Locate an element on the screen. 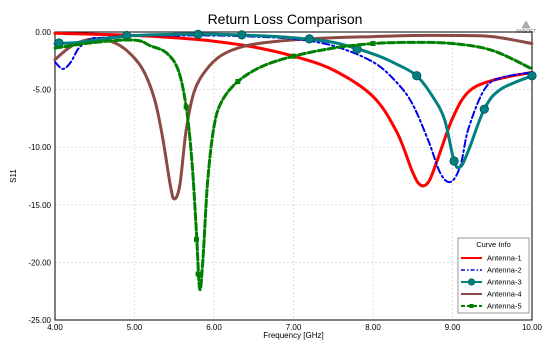 This screenshot has height=340, width=542. y-axis-label: S11 is located at coordinates (13, 176).